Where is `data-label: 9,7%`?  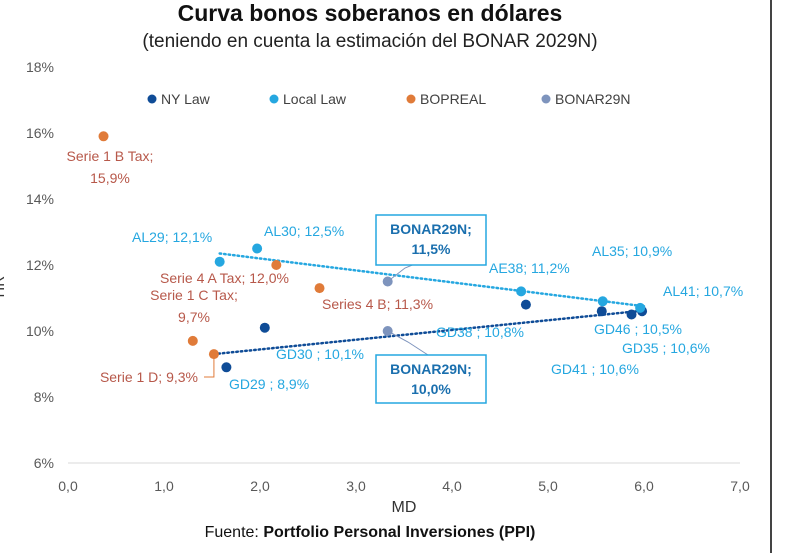 data-label: 9,7% is located at coordinates (194, 317).